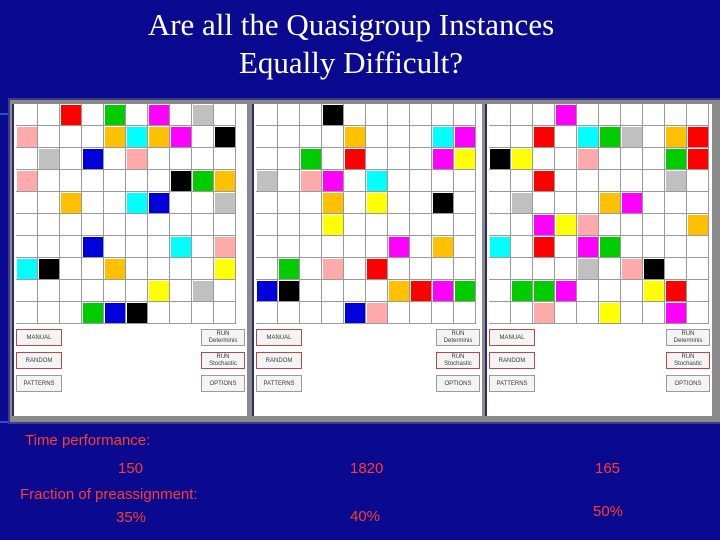  Describe the element at coordinates (223, 360) in the screenshot. I see `run-stochastic-button: RUN Stochastic` at that location.